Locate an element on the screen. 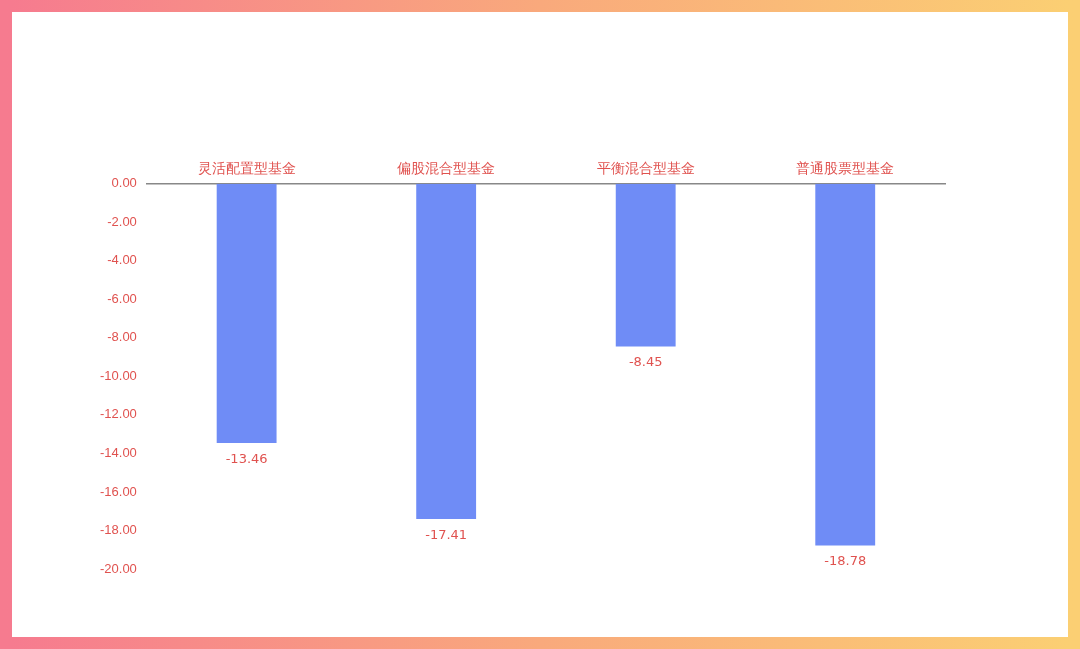 Image resolution: width=1080 pixels, height=649 pixels. y-tick-label: -2.00 is located at coordinates (122, 221).